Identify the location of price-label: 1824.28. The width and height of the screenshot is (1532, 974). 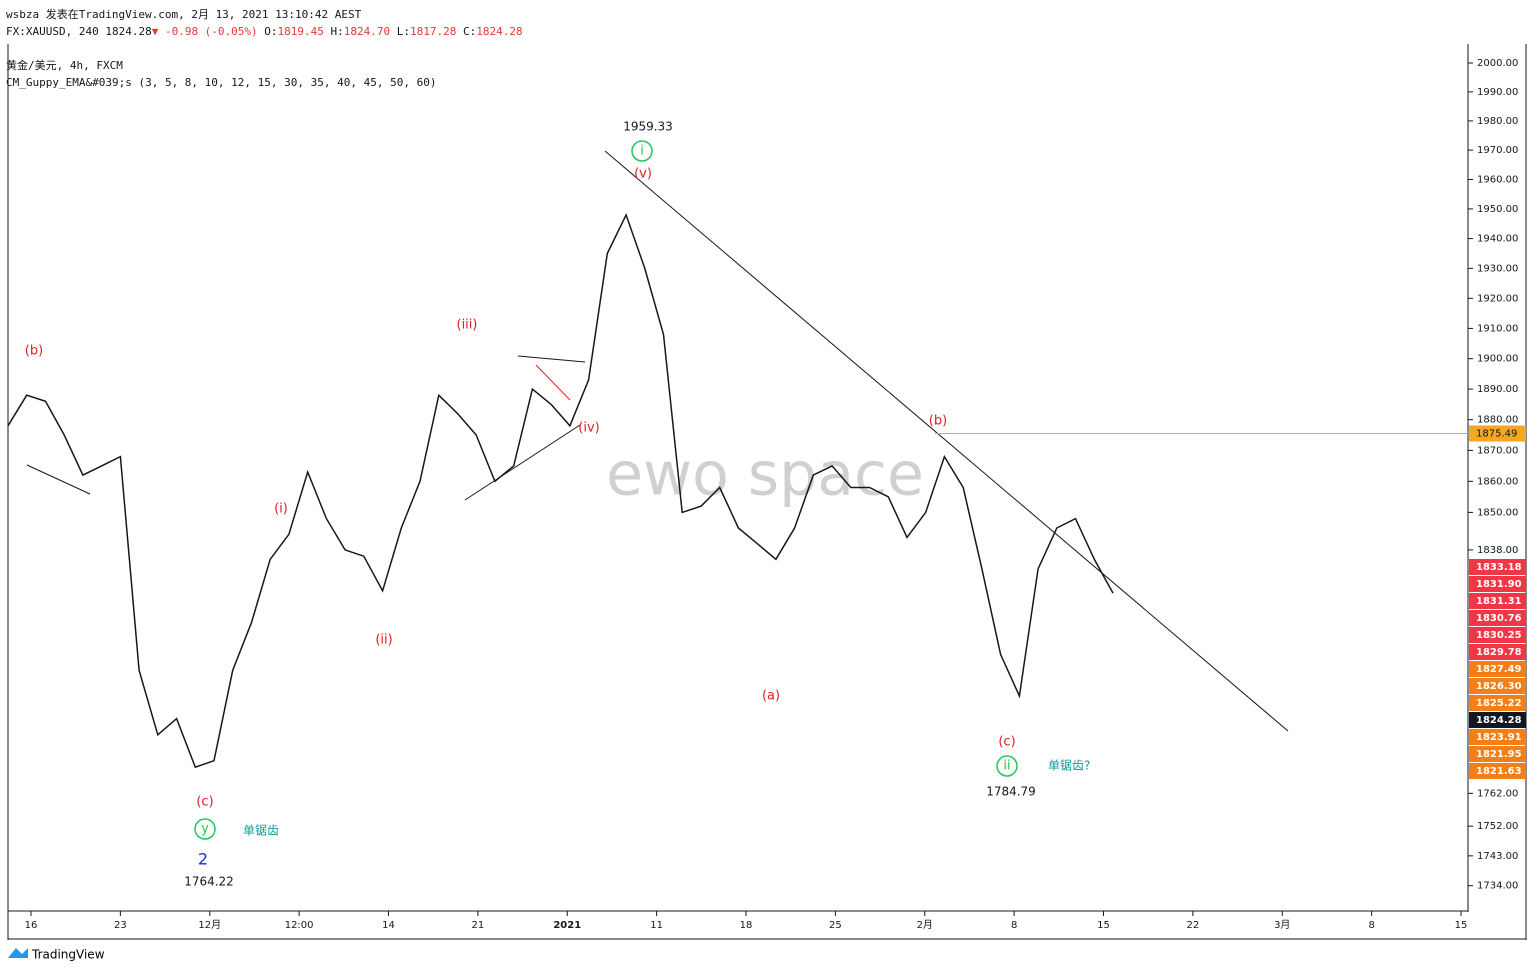
(1499, 720).